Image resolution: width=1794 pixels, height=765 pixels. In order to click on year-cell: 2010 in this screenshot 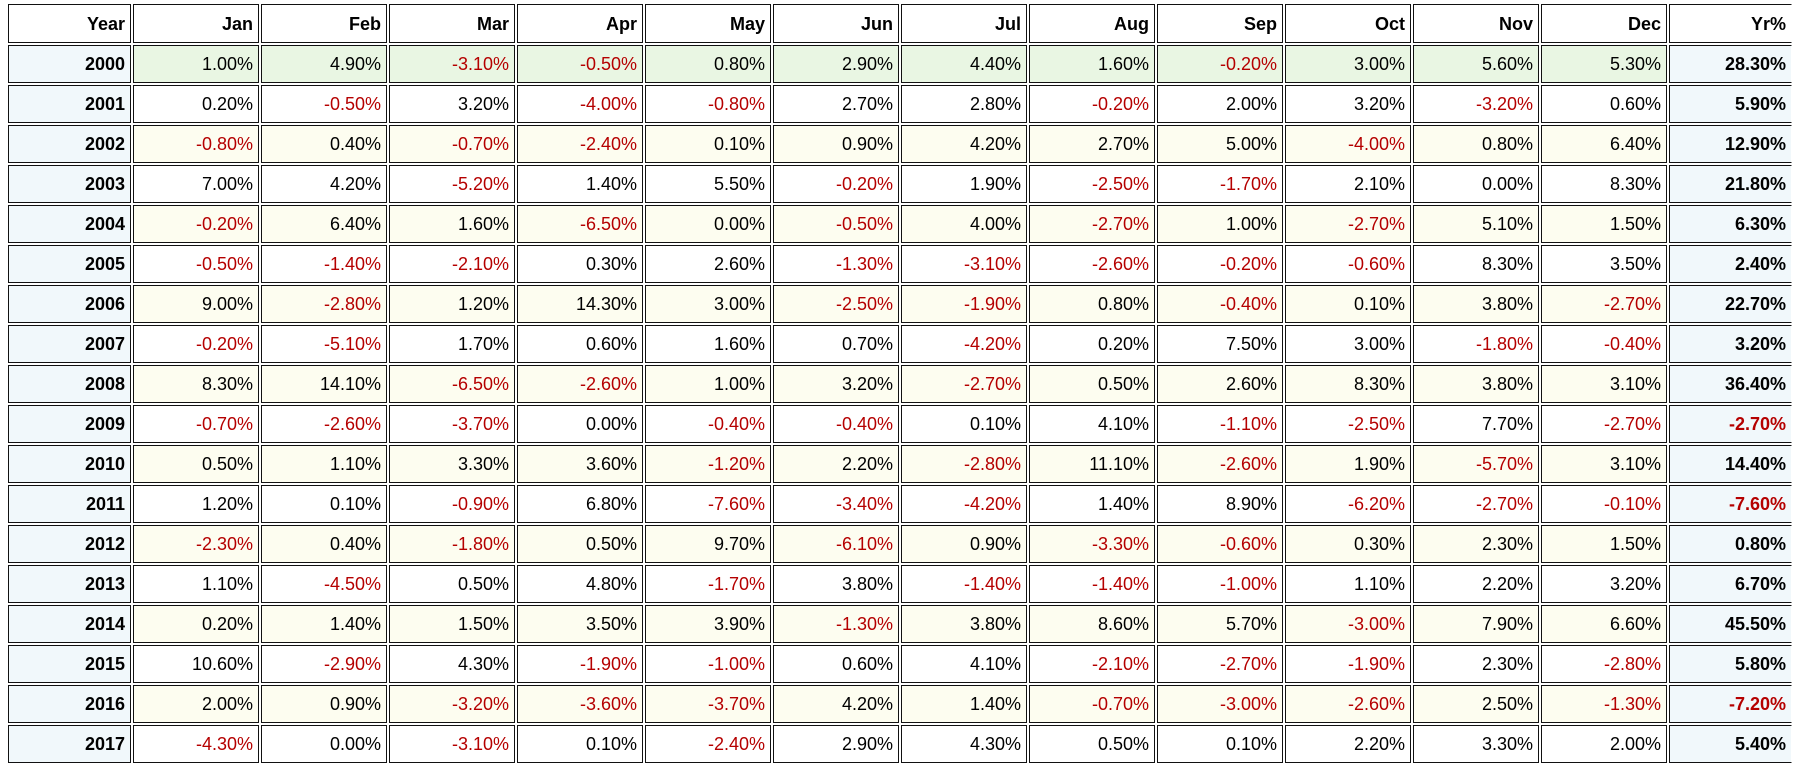, I will do `click(69, 464)`.